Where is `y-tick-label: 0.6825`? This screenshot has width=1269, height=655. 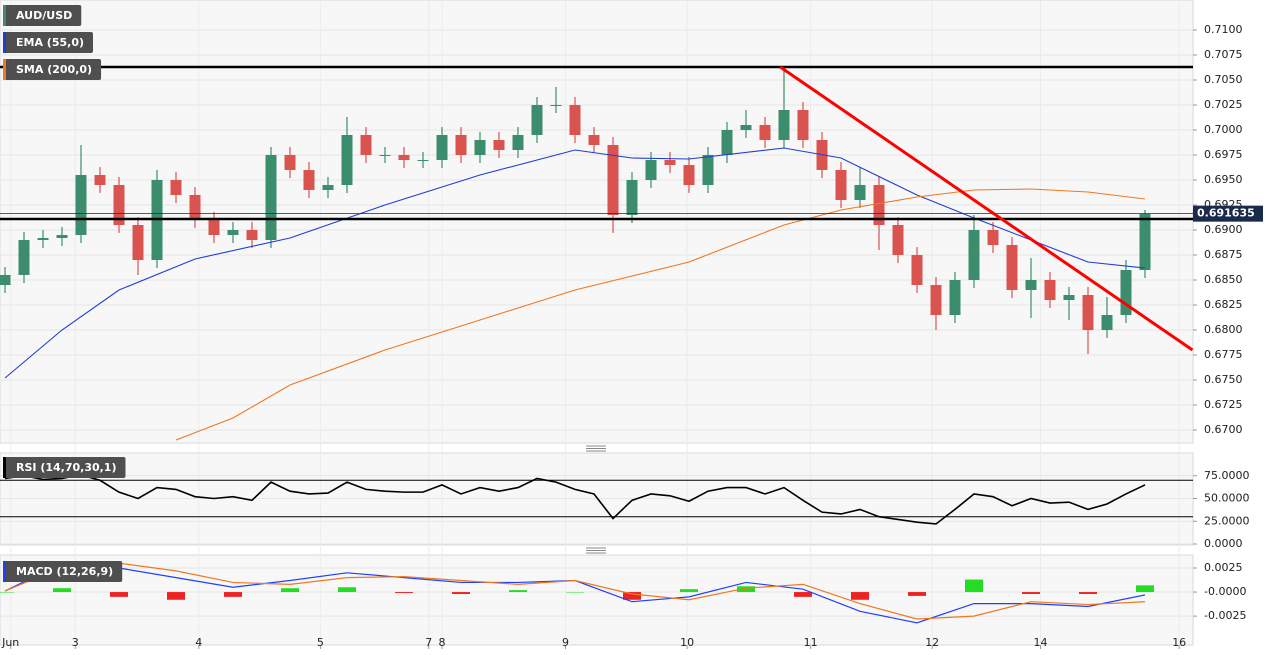 y-tick-label: 0.6825 is located at coordinates (1223, 304).